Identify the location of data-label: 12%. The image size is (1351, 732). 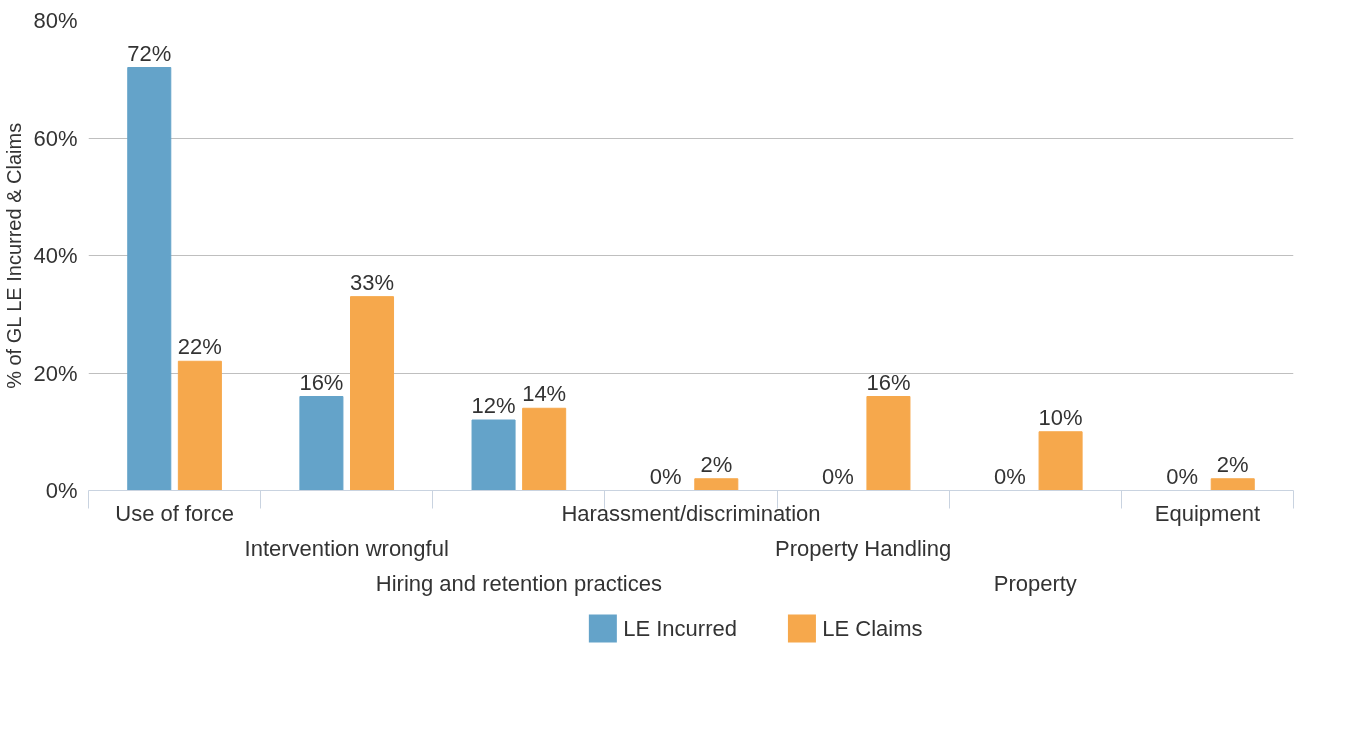
(493, 405).